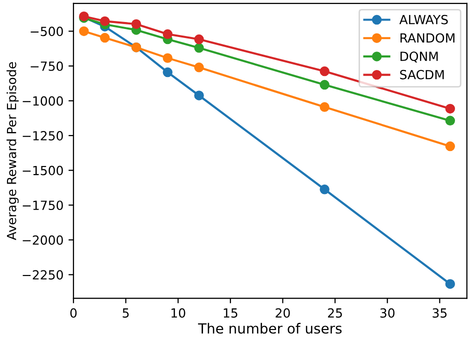  What do you see at coordinates (283, 313) in the screenshot?
I see `x-tick-label: 20` at bounding box center [283, 313].